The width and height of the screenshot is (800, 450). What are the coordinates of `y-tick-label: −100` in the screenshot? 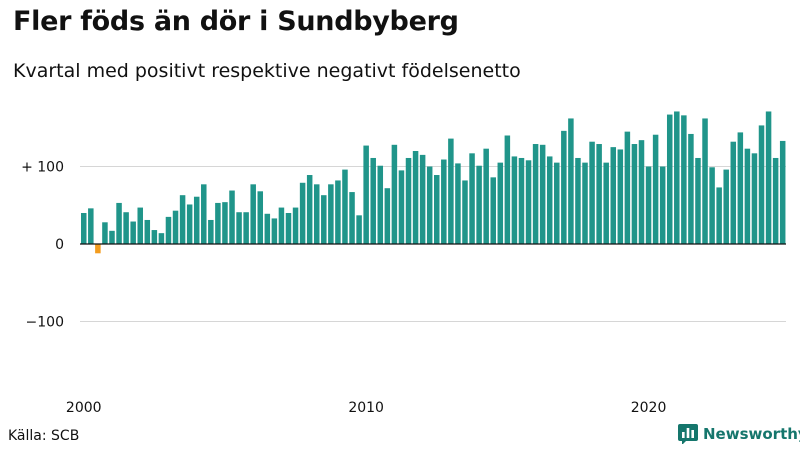 It's located at (45, 323).